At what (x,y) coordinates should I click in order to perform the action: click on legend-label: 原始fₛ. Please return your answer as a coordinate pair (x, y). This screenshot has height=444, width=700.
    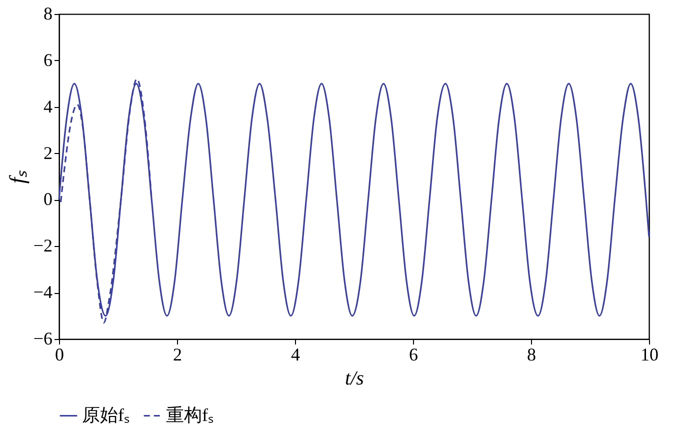
    Looking at the image, I should click on (106, 414).